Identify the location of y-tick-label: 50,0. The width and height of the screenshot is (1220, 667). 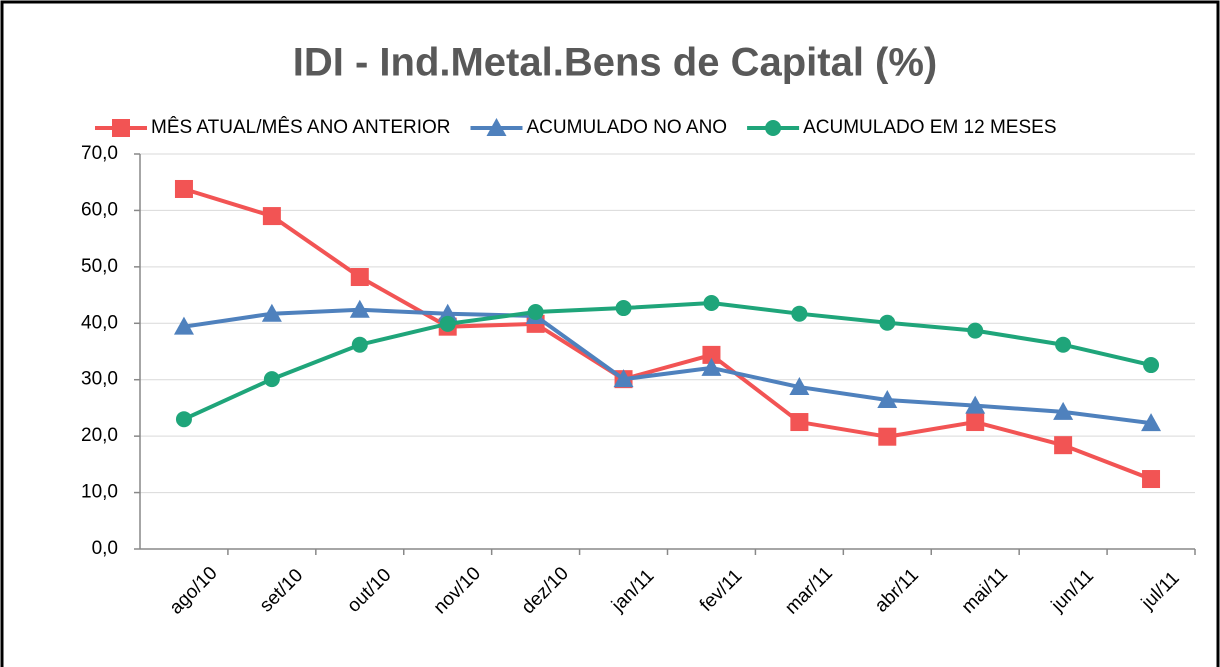
(99, 266).